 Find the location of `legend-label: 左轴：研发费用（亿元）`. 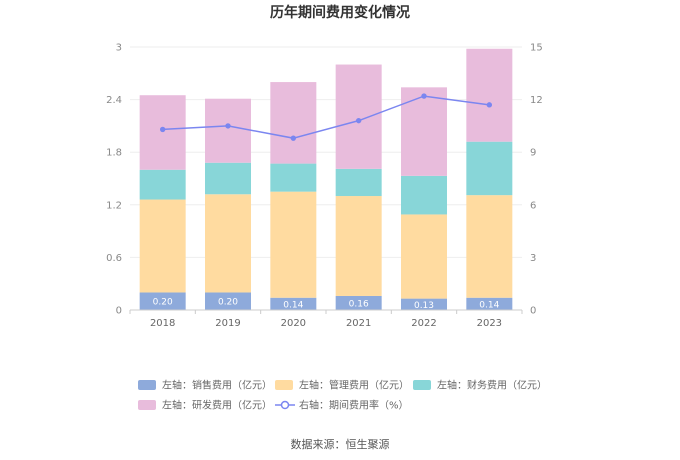

legend-label: 左轴：研发费用（亿元） is located at coordinates (217, 405).